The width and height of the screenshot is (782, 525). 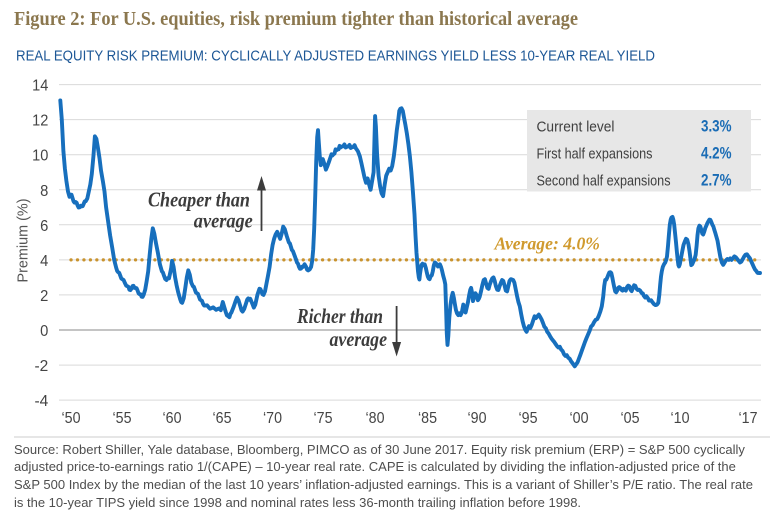 What do you see at coordinates (375, 418) in the screenshot?
I see `svg-text: ‘80` at bounding box center [375, 418].